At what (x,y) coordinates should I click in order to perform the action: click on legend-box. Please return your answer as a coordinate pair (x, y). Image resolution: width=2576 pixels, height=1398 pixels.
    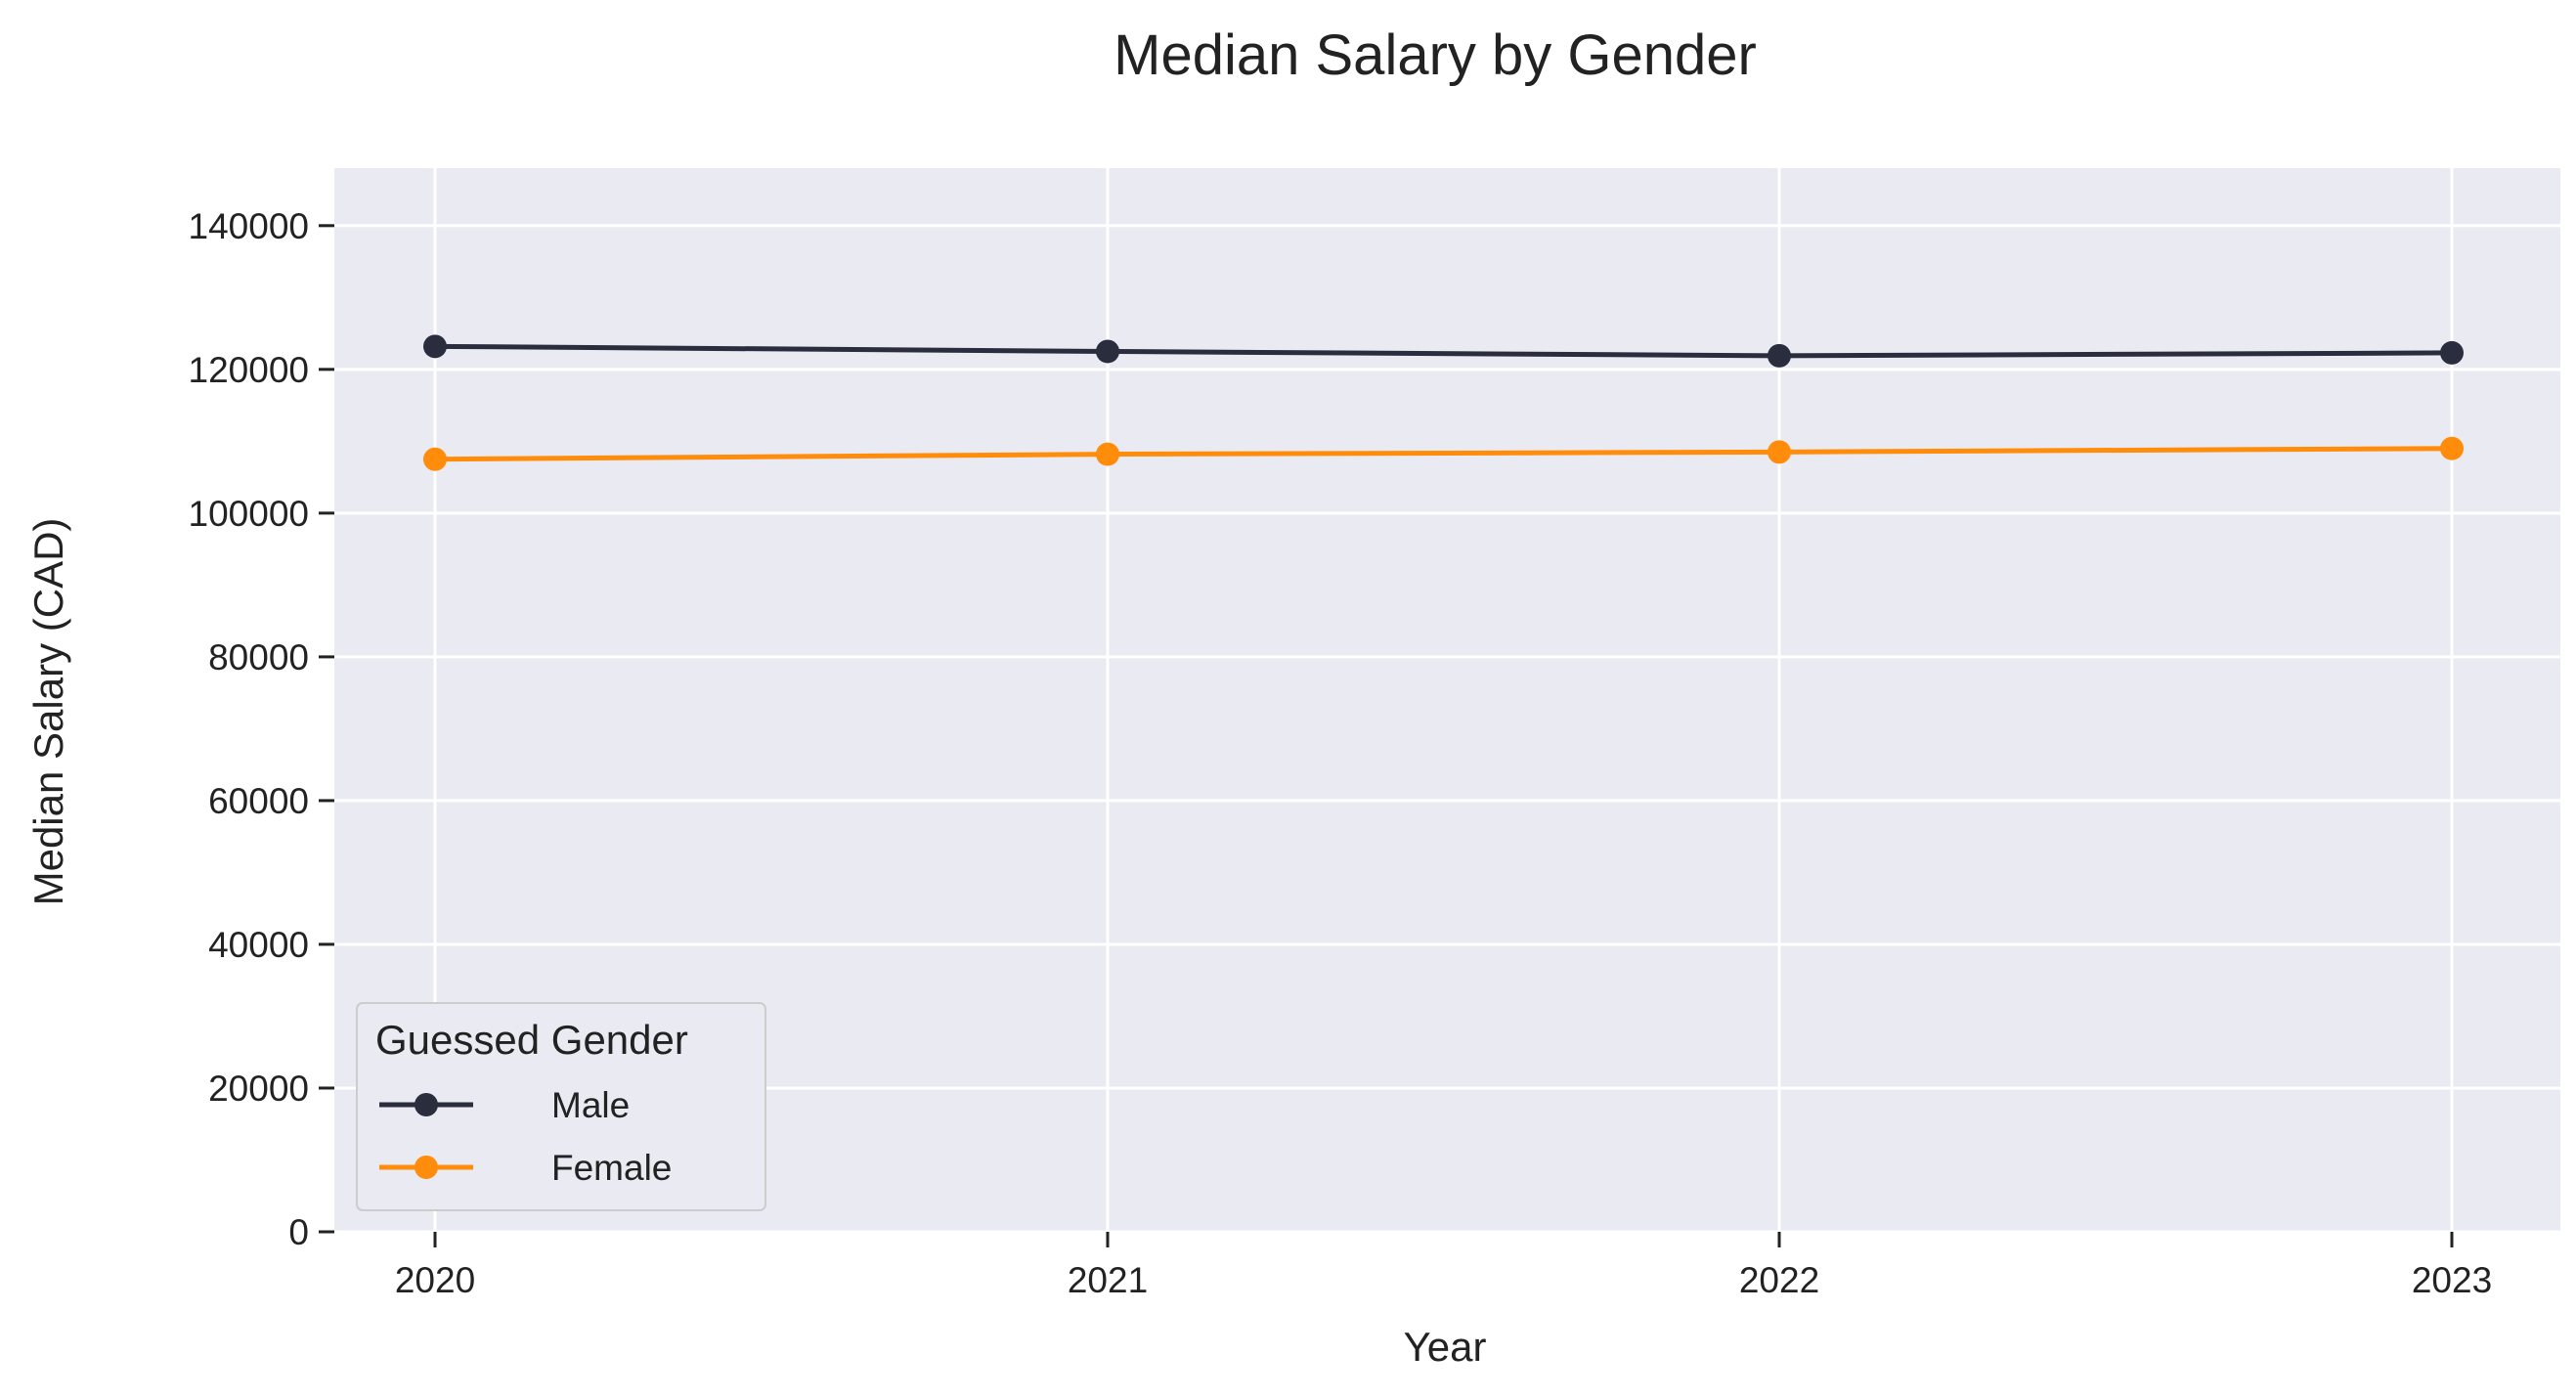
    Looking at the image, I should click on (561, 1106).